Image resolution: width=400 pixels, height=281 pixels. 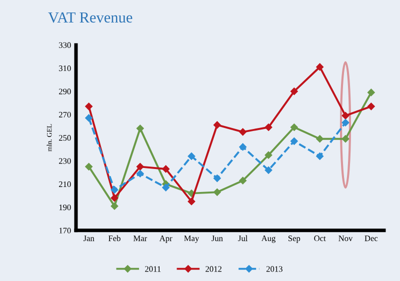 What do you see at coordinates (114, 238) in the screenshot?
I see `x-tick-label: Feb` at bounding box center [114, 238].